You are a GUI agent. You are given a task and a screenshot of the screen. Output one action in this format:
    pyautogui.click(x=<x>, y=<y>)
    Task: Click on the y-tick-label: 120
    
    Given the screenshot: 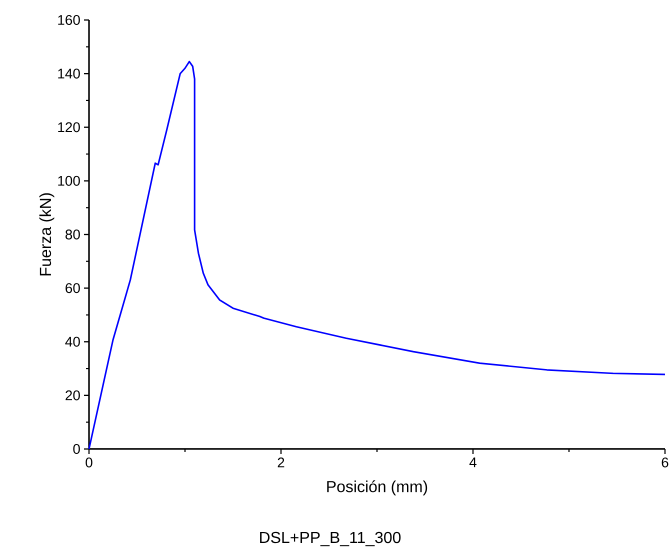 What is the action you would take?
    pyautogui.click(x=69, y=127)
    